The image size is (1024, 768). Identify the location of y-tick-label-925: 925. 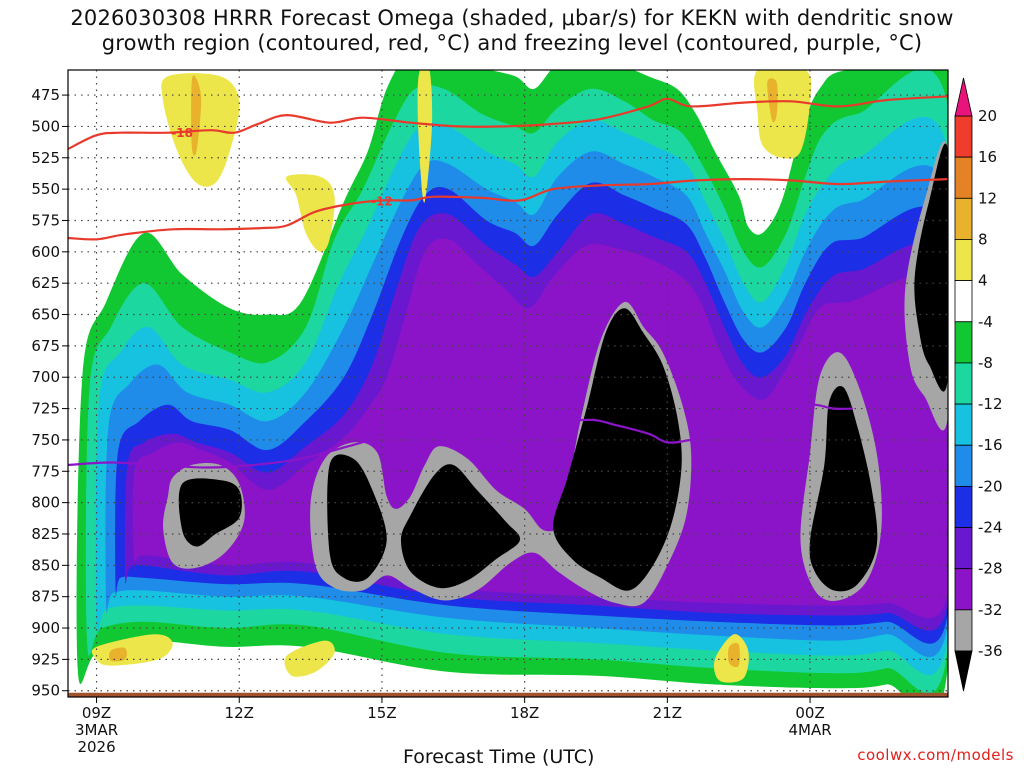
(45, 659).